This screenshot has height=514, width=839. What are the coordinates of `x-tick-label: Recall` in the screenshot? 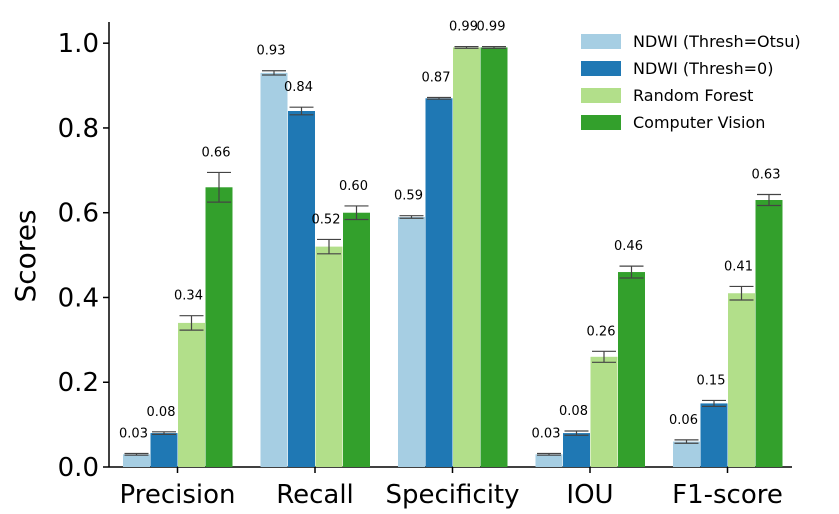 It's located at (315, 495).